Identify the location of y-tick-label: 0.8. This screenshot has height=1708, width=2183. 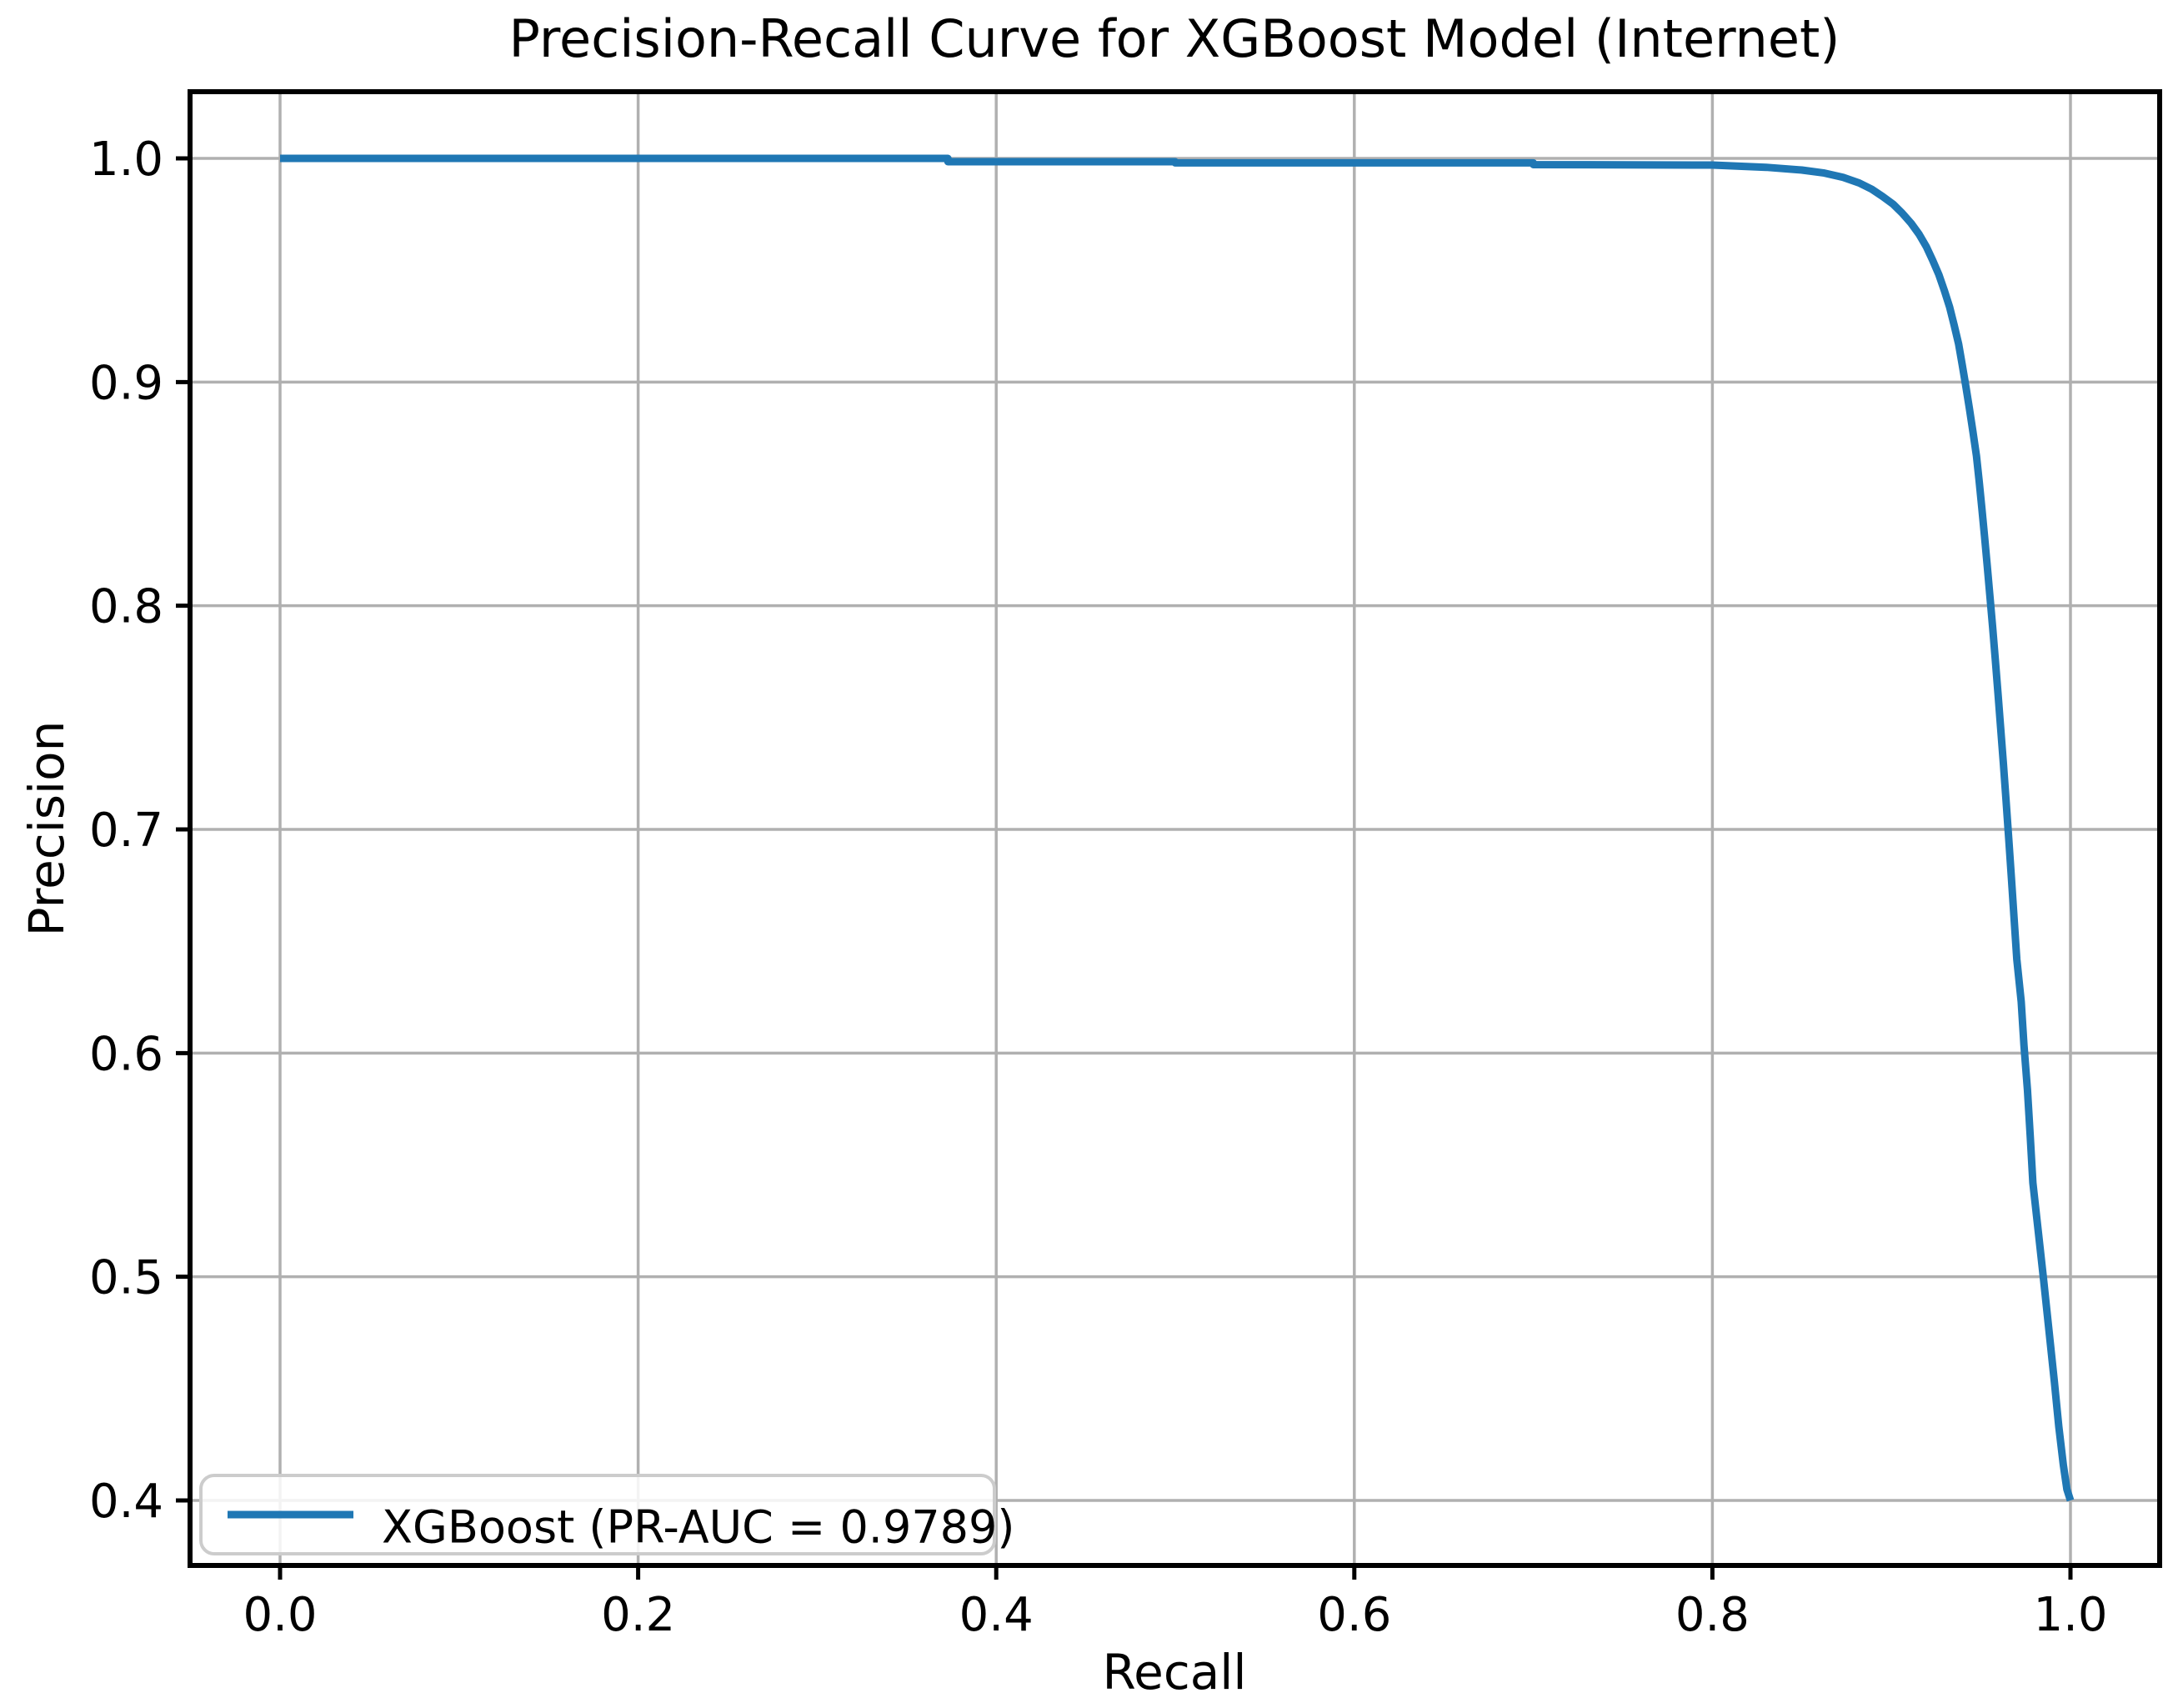
(126, 607).